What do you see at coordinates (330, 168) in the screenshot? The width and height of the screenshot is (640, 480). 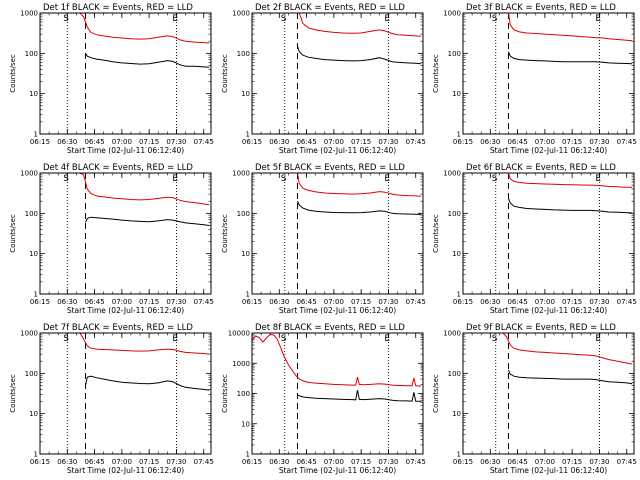 I see `panel-title: Det 5f BLACK = Events, RED = LLD` at bounding box center [330, 168].